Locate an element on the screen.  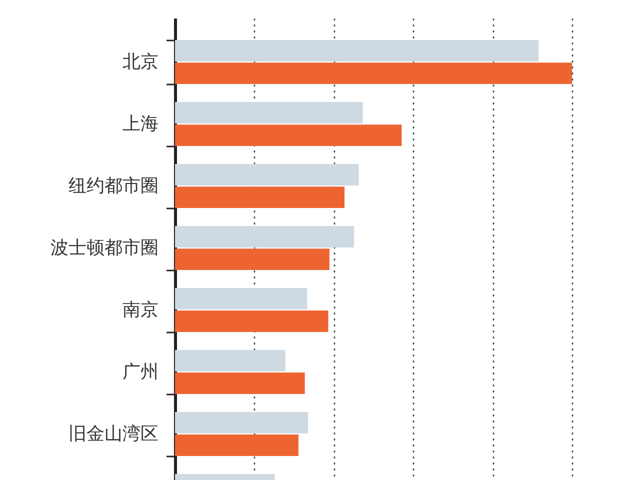
y-tick-label: 上海 is located at coordinates (140, 124).